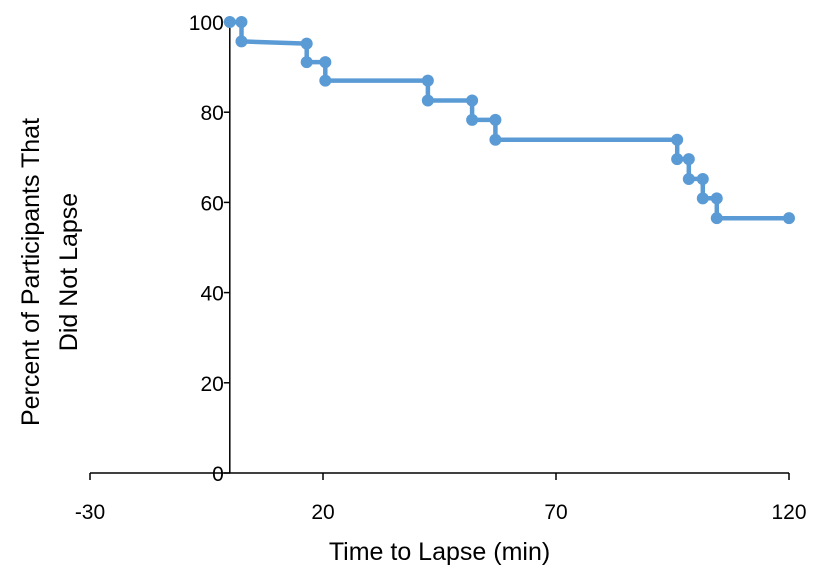  Describe the element at coordinates (211, 294) in the screenshot. I see `y-tick-label: 40` at that location.